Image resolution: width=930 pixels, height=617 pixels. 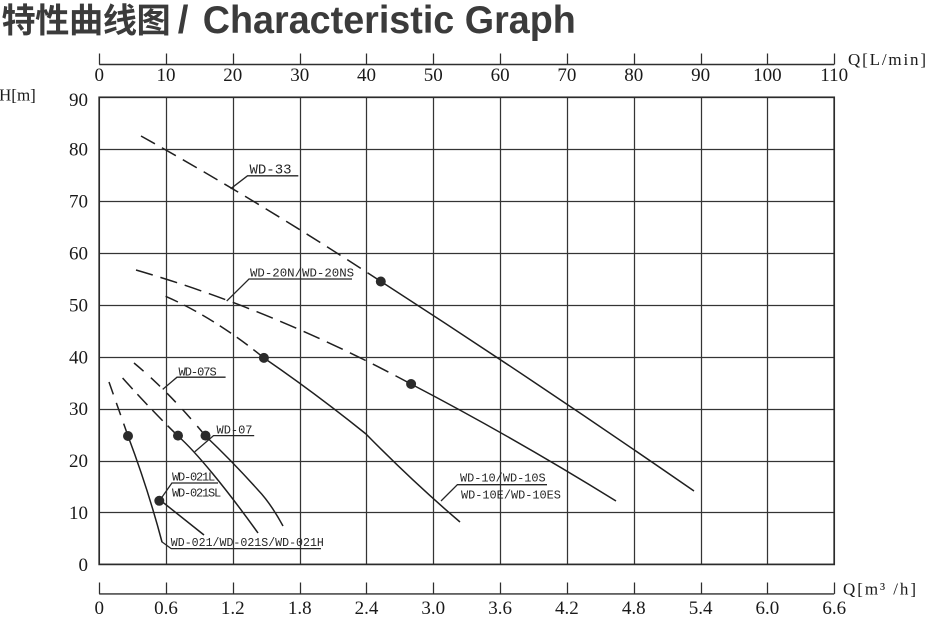 What do you see at coordinates (166, 607) in the screenshot?
I see `svg-text: 0.6` at bounding box center [166, 607].